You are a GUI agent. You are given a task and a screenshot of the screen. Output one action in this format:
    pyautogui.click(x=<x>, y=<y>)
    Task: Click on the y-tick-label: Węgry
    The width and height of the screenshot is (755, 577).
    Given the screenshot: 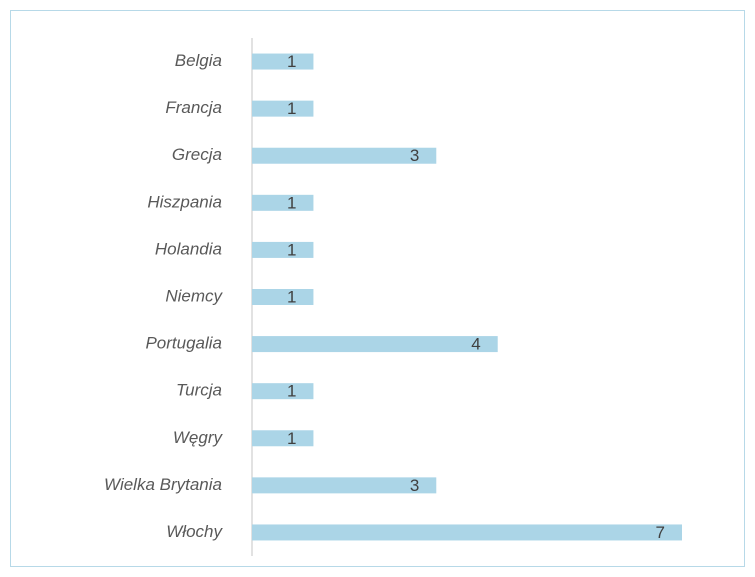 What is the action you would take?
    pyautogui.click(x=198, y=437)
    